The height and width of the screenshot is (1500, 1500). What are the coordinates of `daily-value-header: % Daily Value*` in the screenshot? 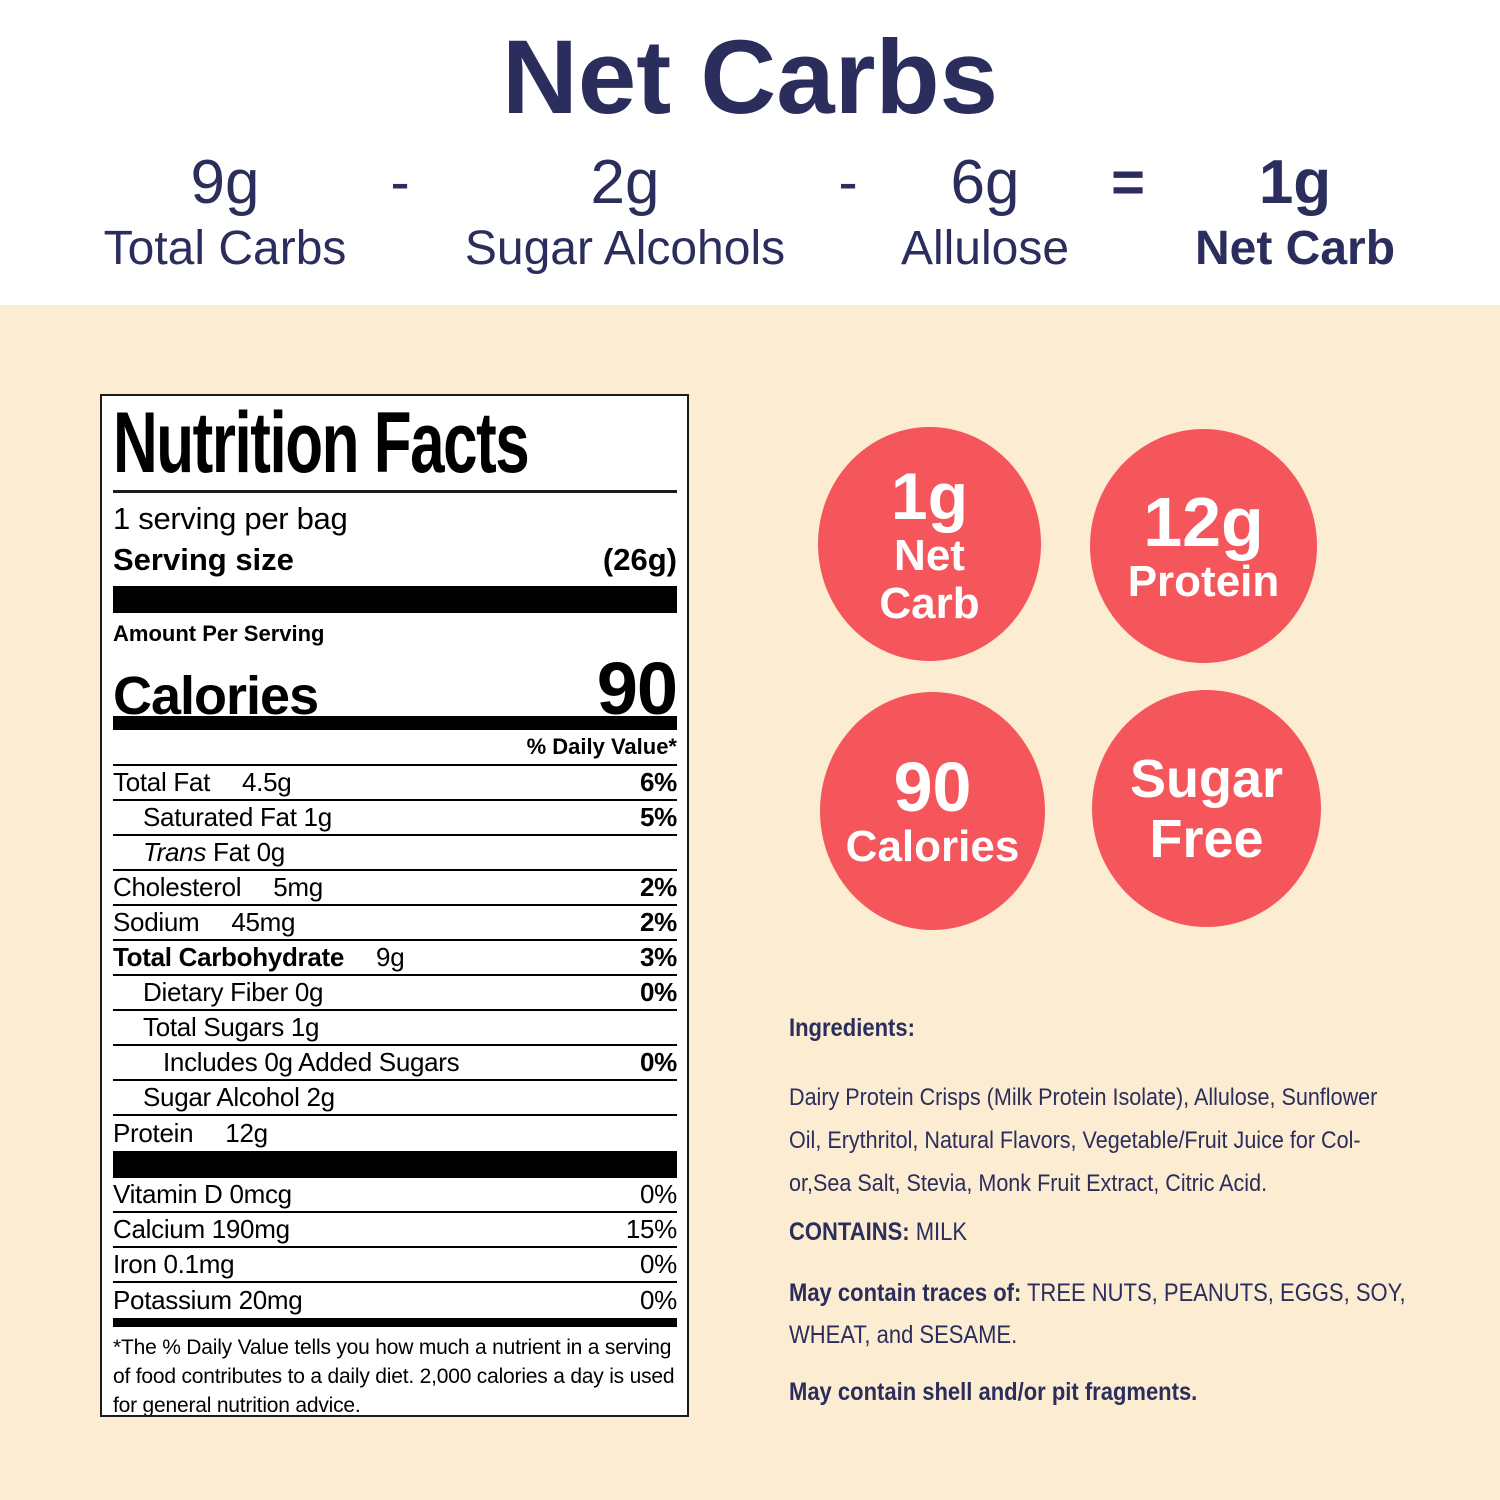 It's located at (395, 750).